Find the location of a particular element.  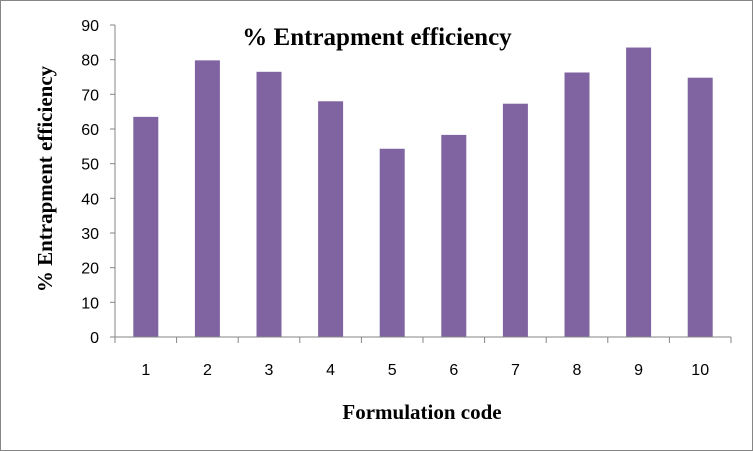

y-tick-label: 60 is located at coordinates (90, 130).